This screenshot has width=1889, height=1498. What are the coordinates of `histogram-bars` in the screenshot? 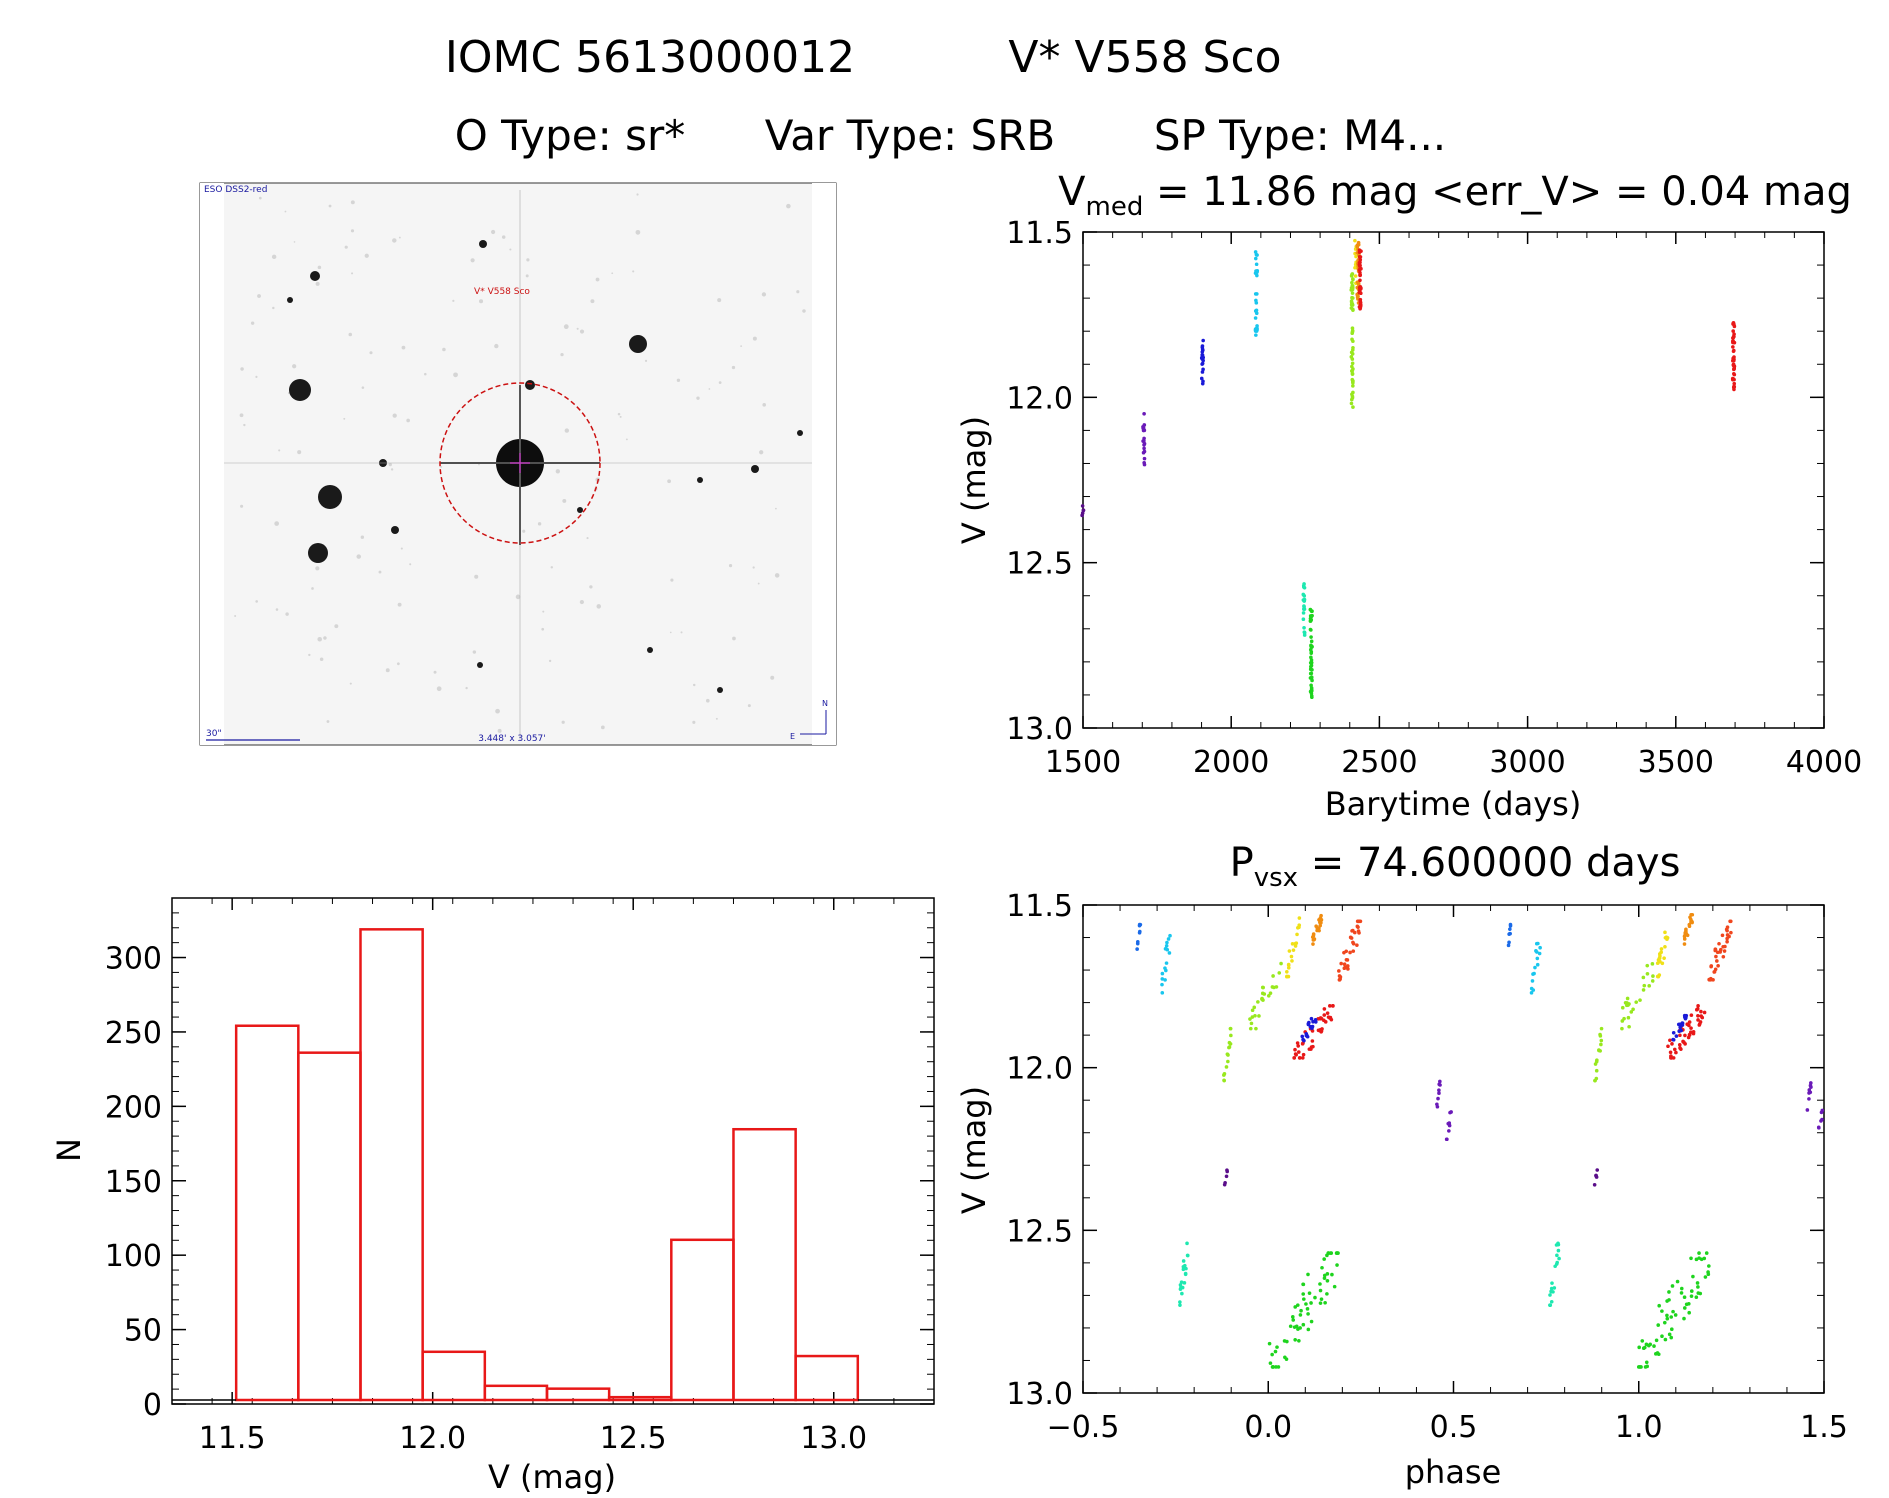 It's located at (553, 1165).